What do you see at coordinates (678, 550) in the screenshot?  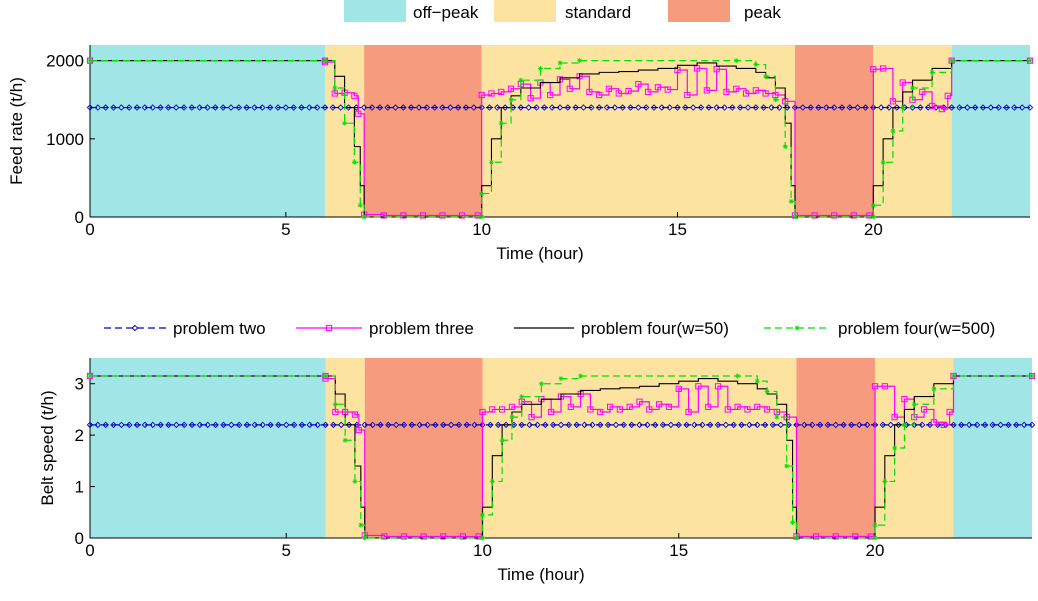 I see `x-tick-label: 15` at bounding box center [678, 550].